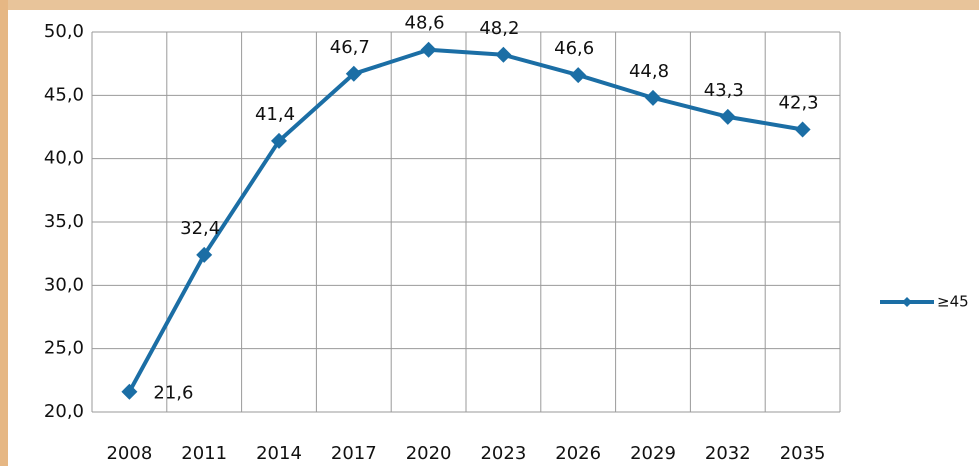 Image resolution: width=979 pixels, height=470 pixels. What do you see at coordinates (275, 114) in the screenshot?
I see `data-label: 41,4` at bounding box center [275, 114].